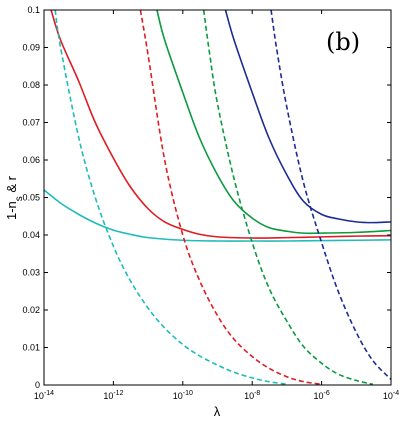 Image resolution: width=407 pixels, height=421 pixels. I want to click on x-tick-label: 10⁻¹², so click(113, 395).